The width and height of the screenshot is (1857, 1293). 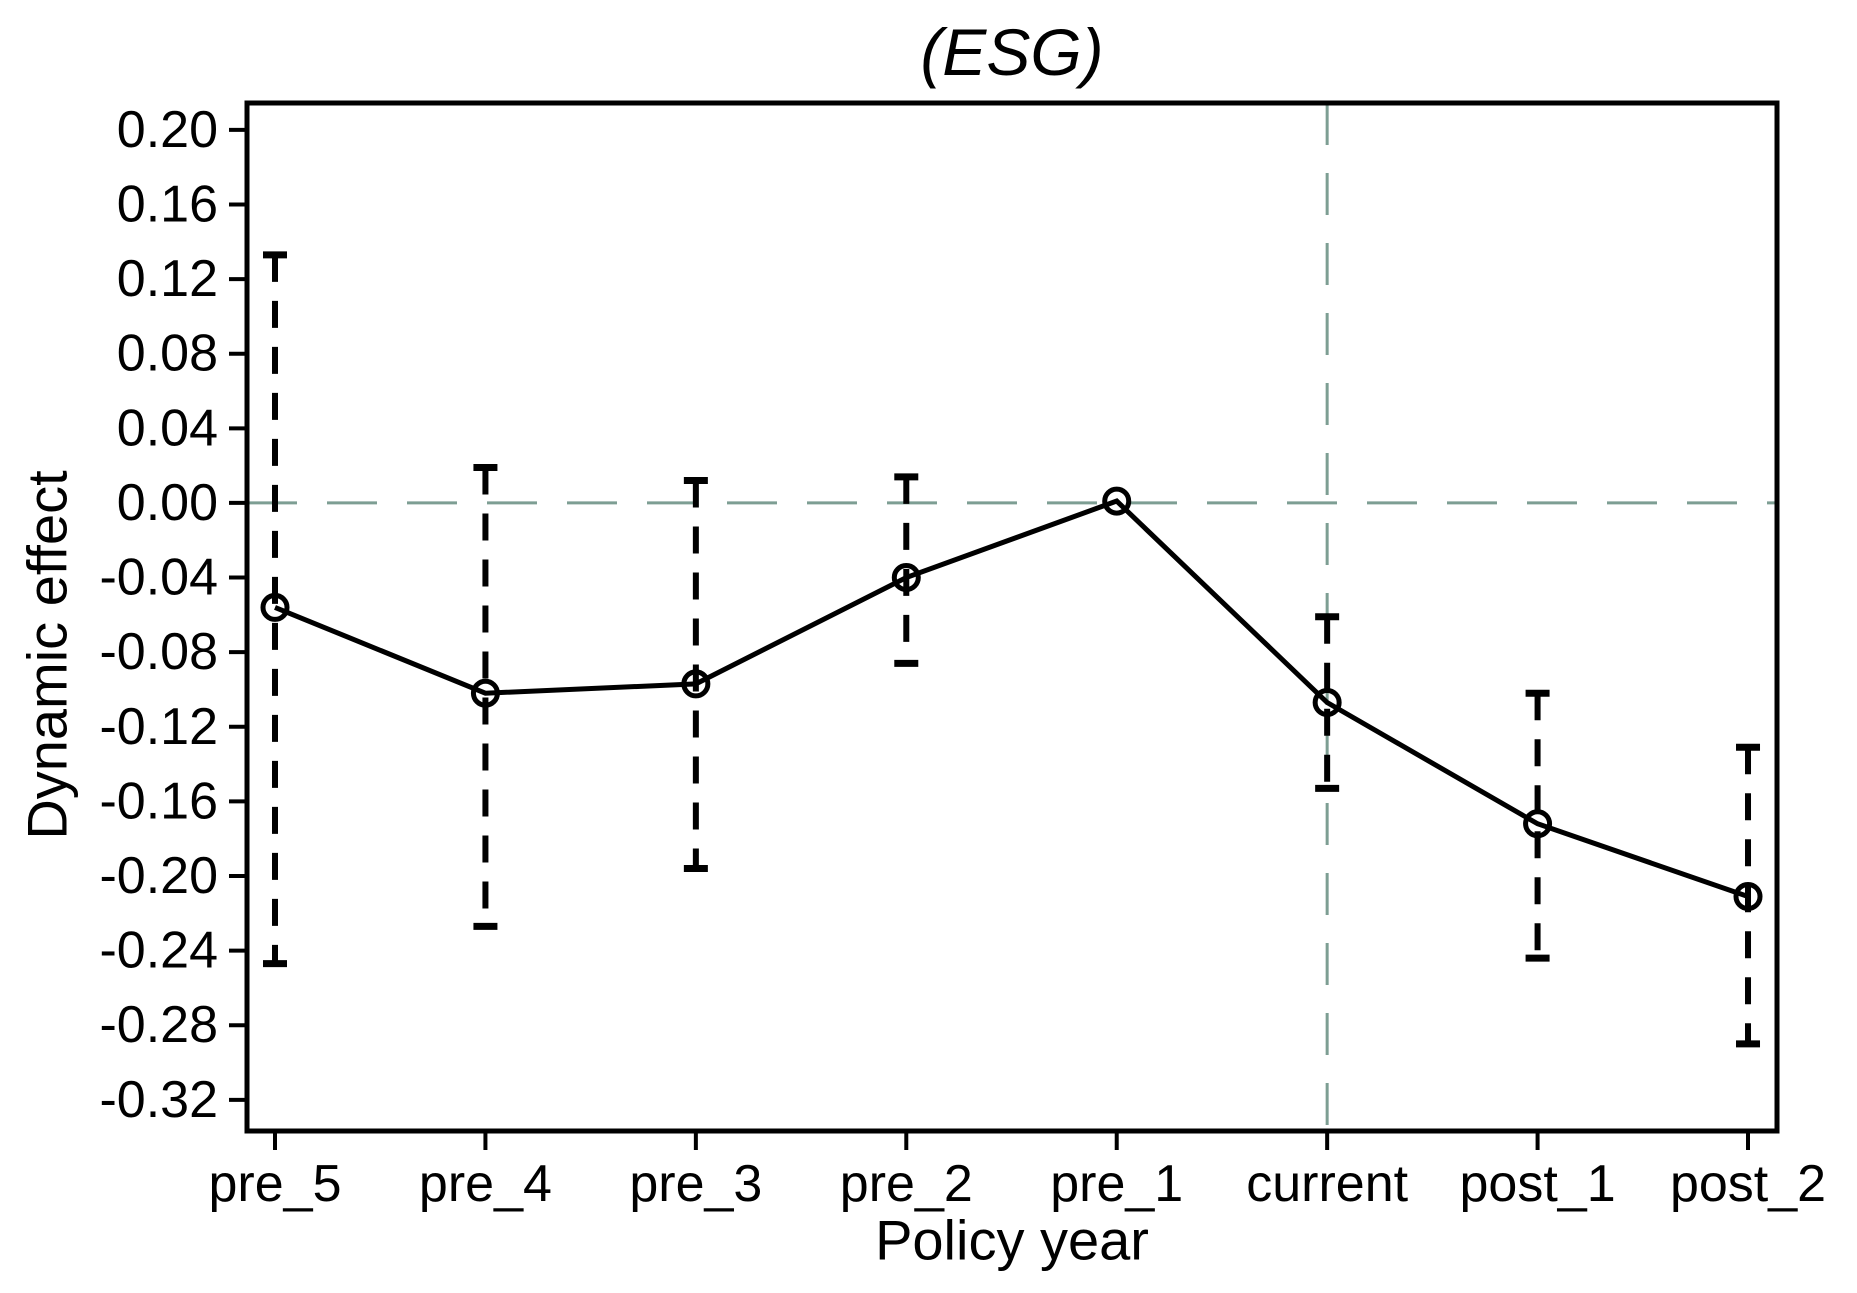 What do you see at coordinates (1116, 1184) in the screenshot?
I see `x-tick-label: pre_1` at bounding box center [1116, 1184].